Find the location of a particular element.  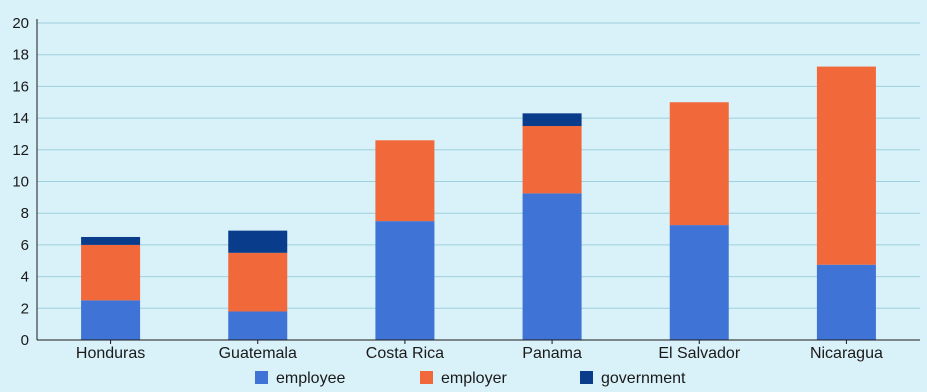

y-tick-label: 2 is located at coordinates (25, 308).